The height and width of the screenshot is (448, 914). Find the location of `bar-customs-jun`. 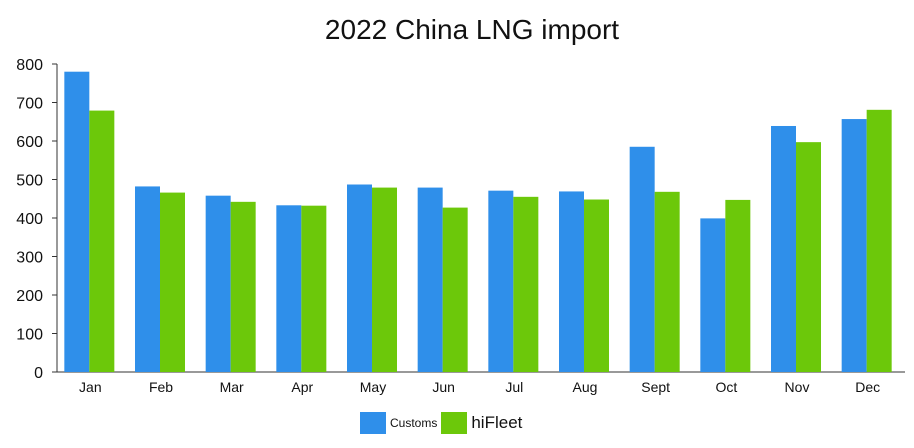

bar-customs-jun is located at coordinates (430, 279).